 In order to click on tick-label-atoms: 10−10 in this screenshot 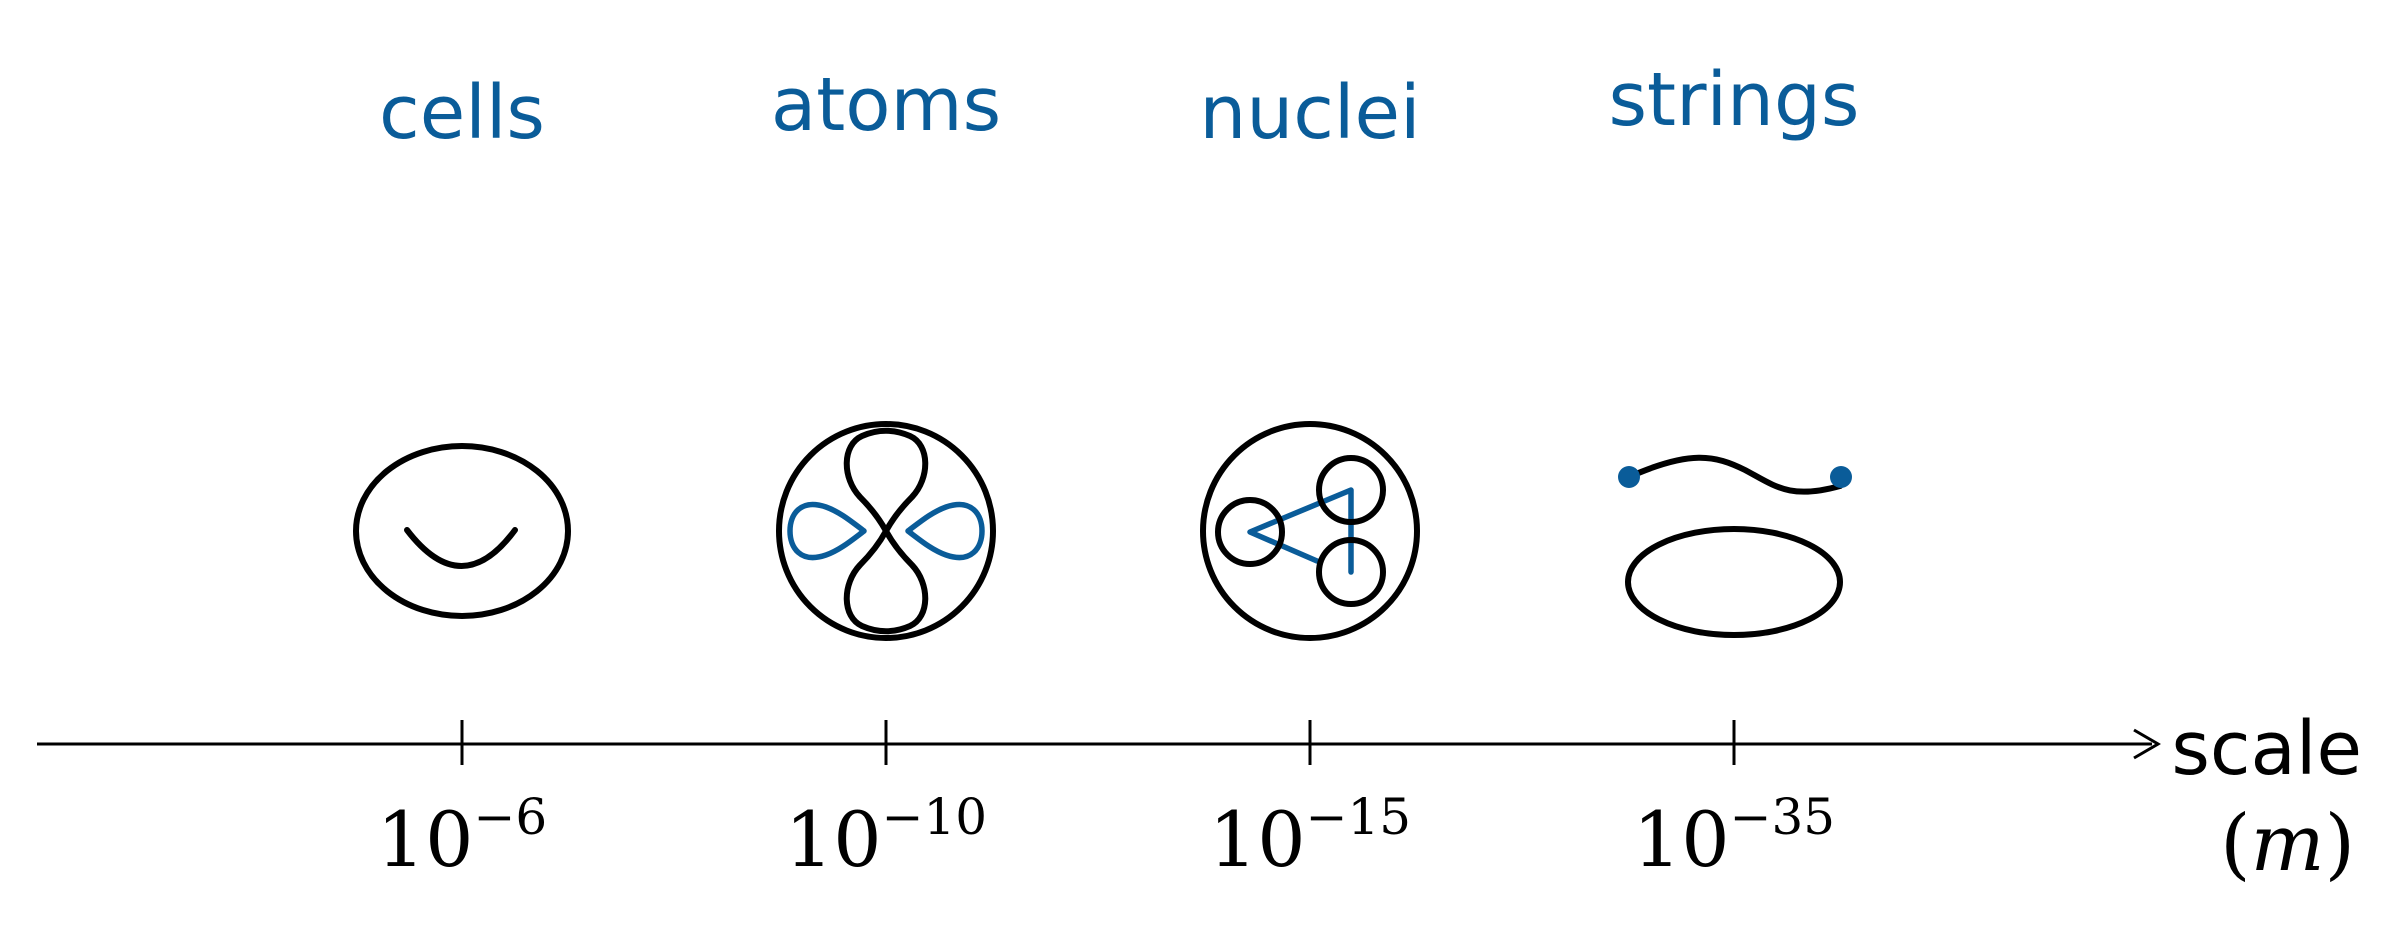, I will do `click(886, 836)`.